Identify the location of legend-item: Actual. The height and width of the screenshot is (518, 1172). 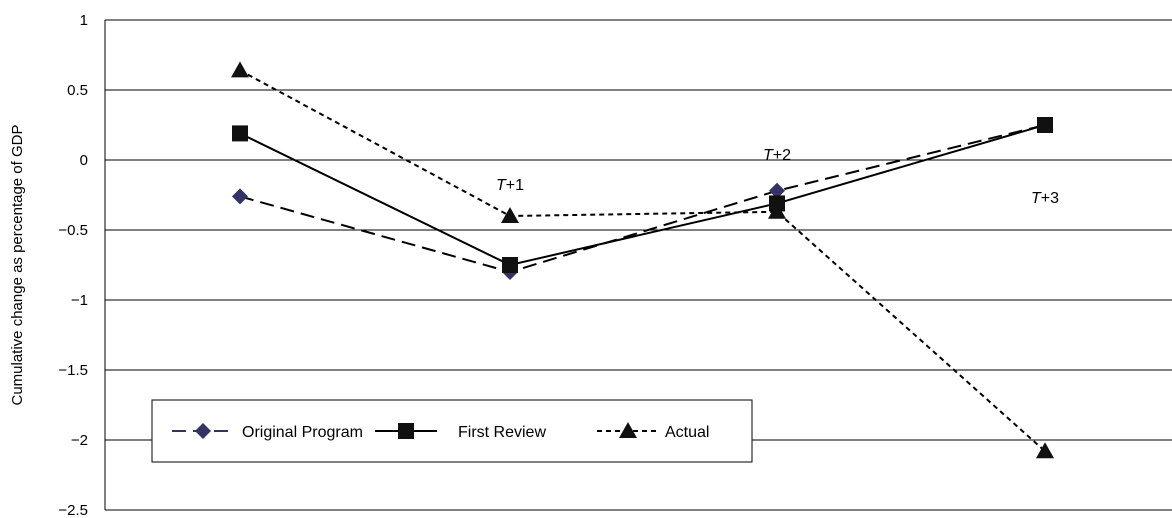
(653, 431).